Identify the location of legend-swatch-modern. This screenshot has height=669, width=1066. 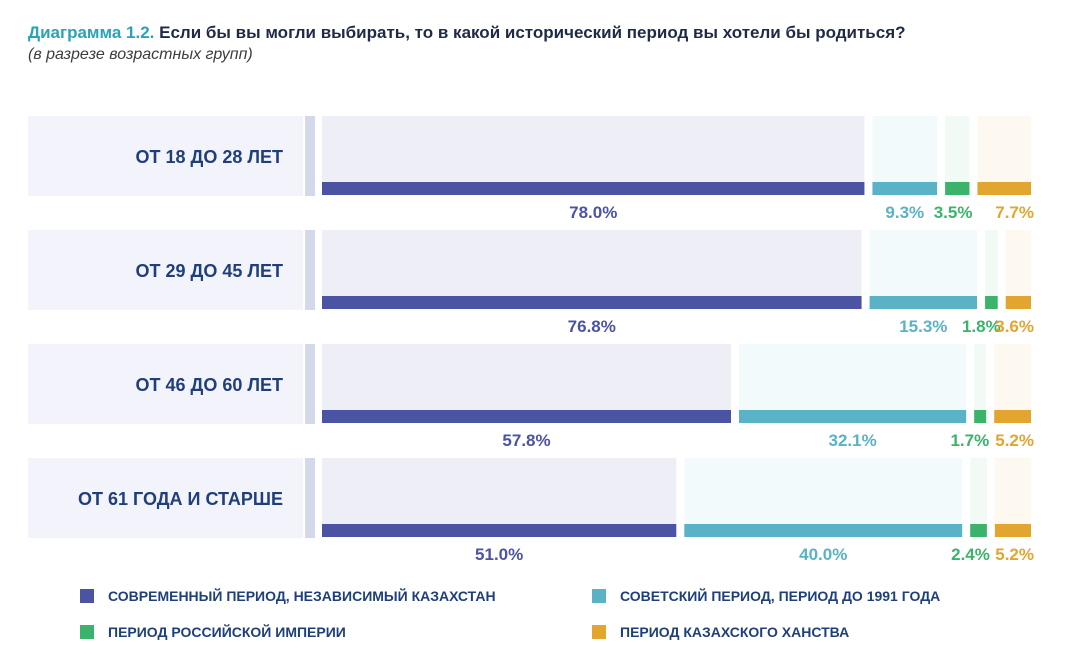
(87, 596).